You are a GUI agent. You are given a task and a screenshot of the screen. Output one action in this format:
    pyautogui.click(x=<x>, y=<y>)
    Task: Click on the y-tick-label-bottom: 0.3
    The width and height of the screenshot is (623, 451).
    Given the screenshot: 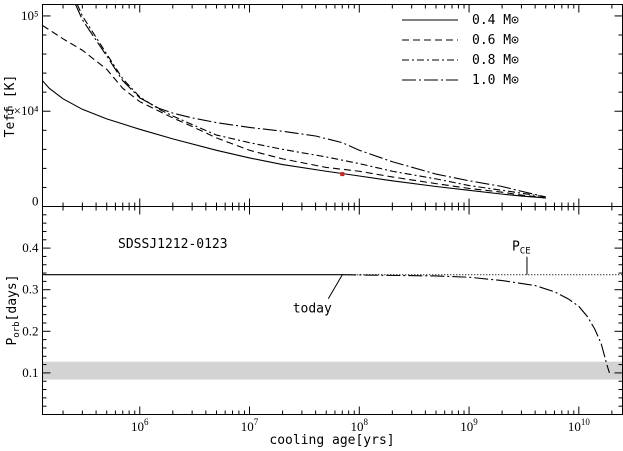 What is the action you would take?
    pyautogui.click(x=30, y=289)
    